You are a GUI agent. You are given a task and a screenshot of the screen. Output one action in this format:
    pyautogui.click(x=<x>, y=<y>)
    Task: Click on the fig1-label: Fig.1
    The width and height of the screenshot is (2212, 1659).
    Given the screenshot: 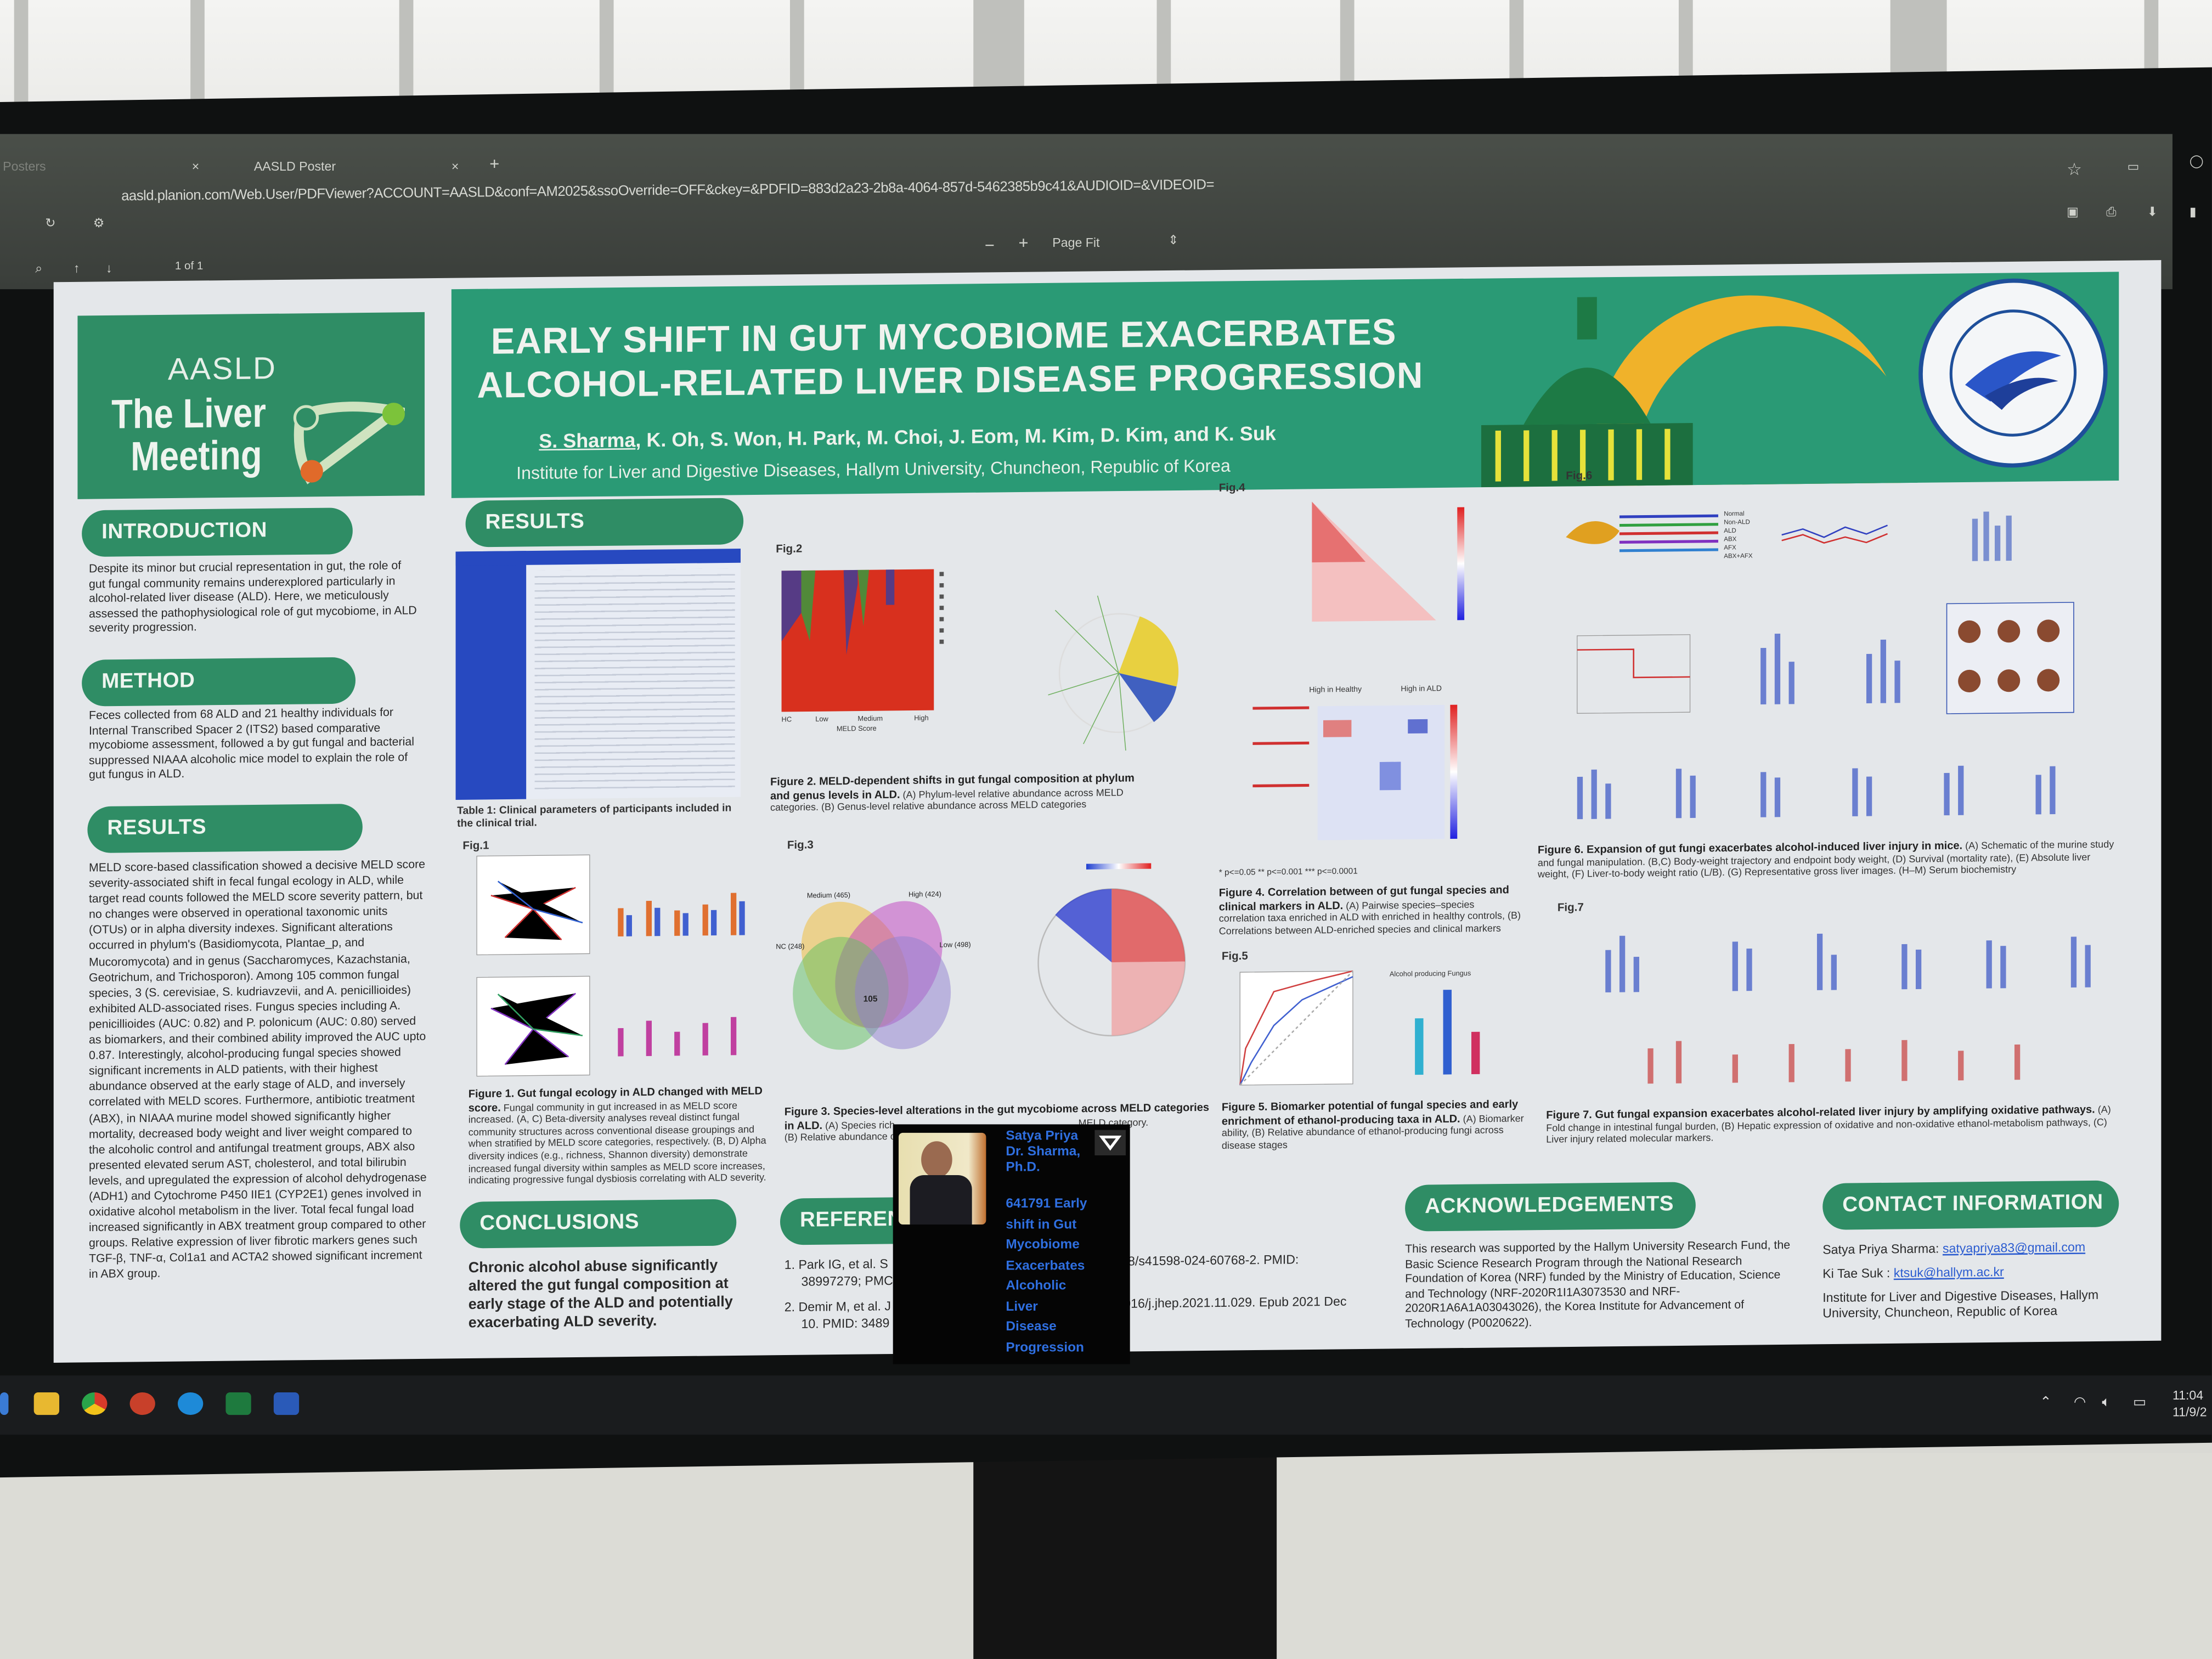 What is the action you would take?
    pyautogui.click(x=476, y=846)
    